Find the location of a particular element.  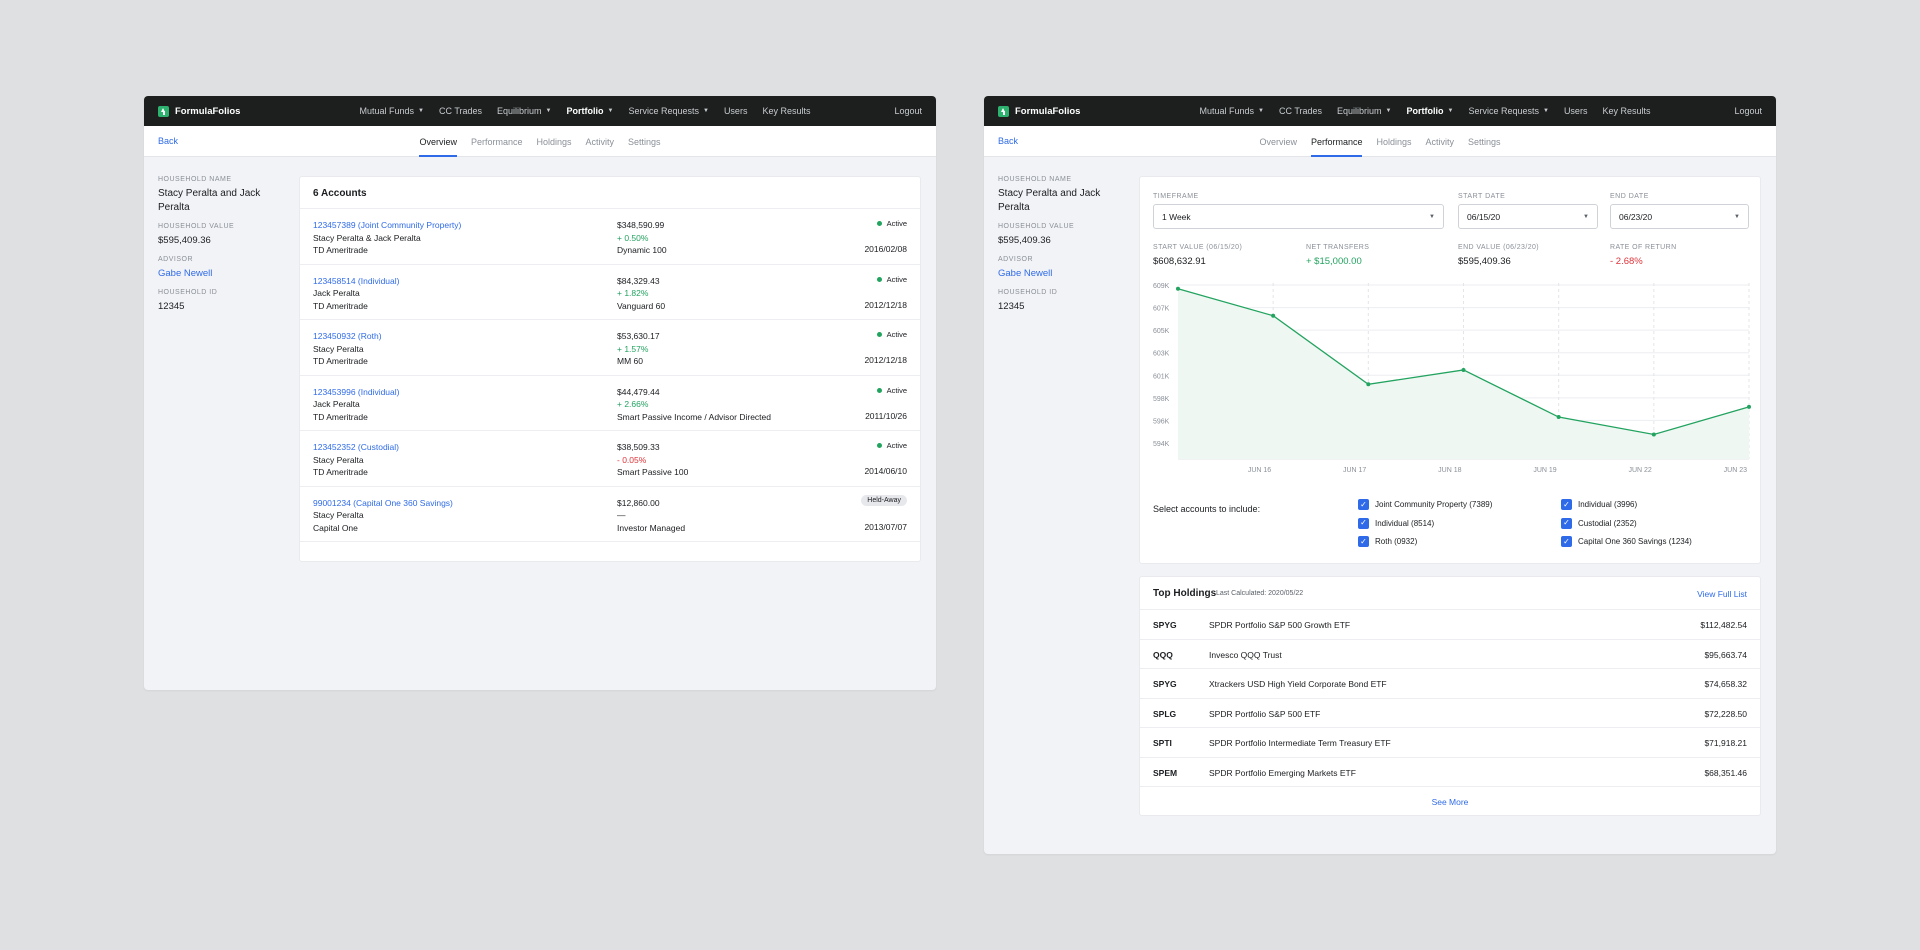

account-name-link: 123452352 (Custodial) is located at coordinates (356, 447).